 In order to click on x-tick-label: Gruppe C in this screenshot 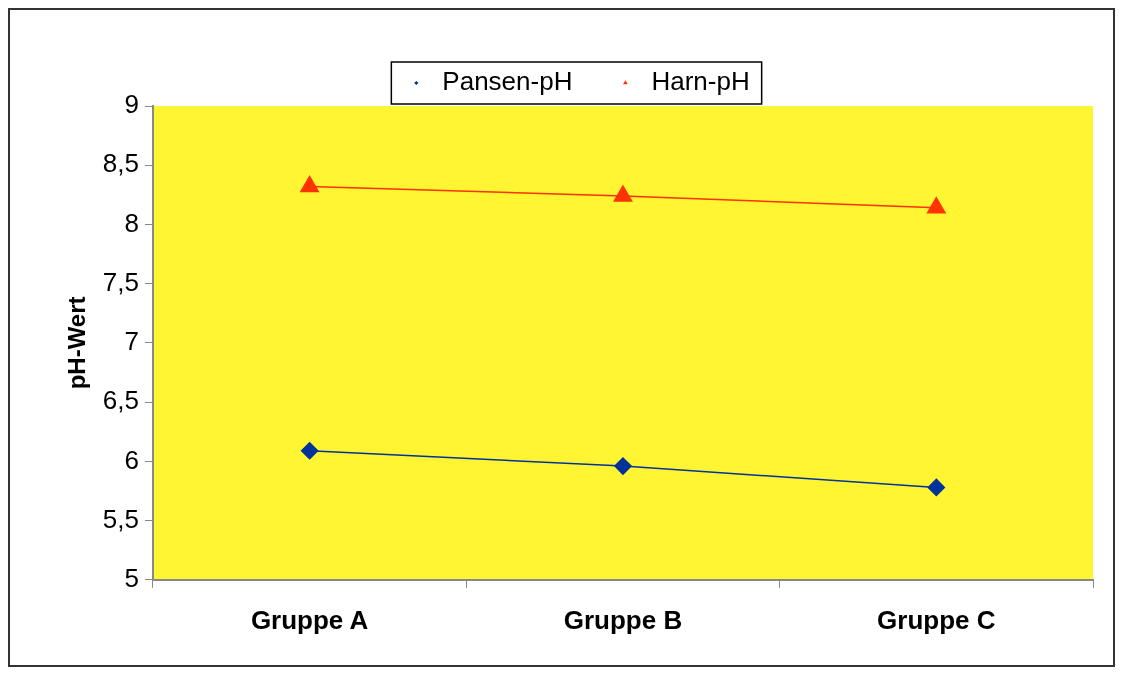, I will do `click(936, 619)`.